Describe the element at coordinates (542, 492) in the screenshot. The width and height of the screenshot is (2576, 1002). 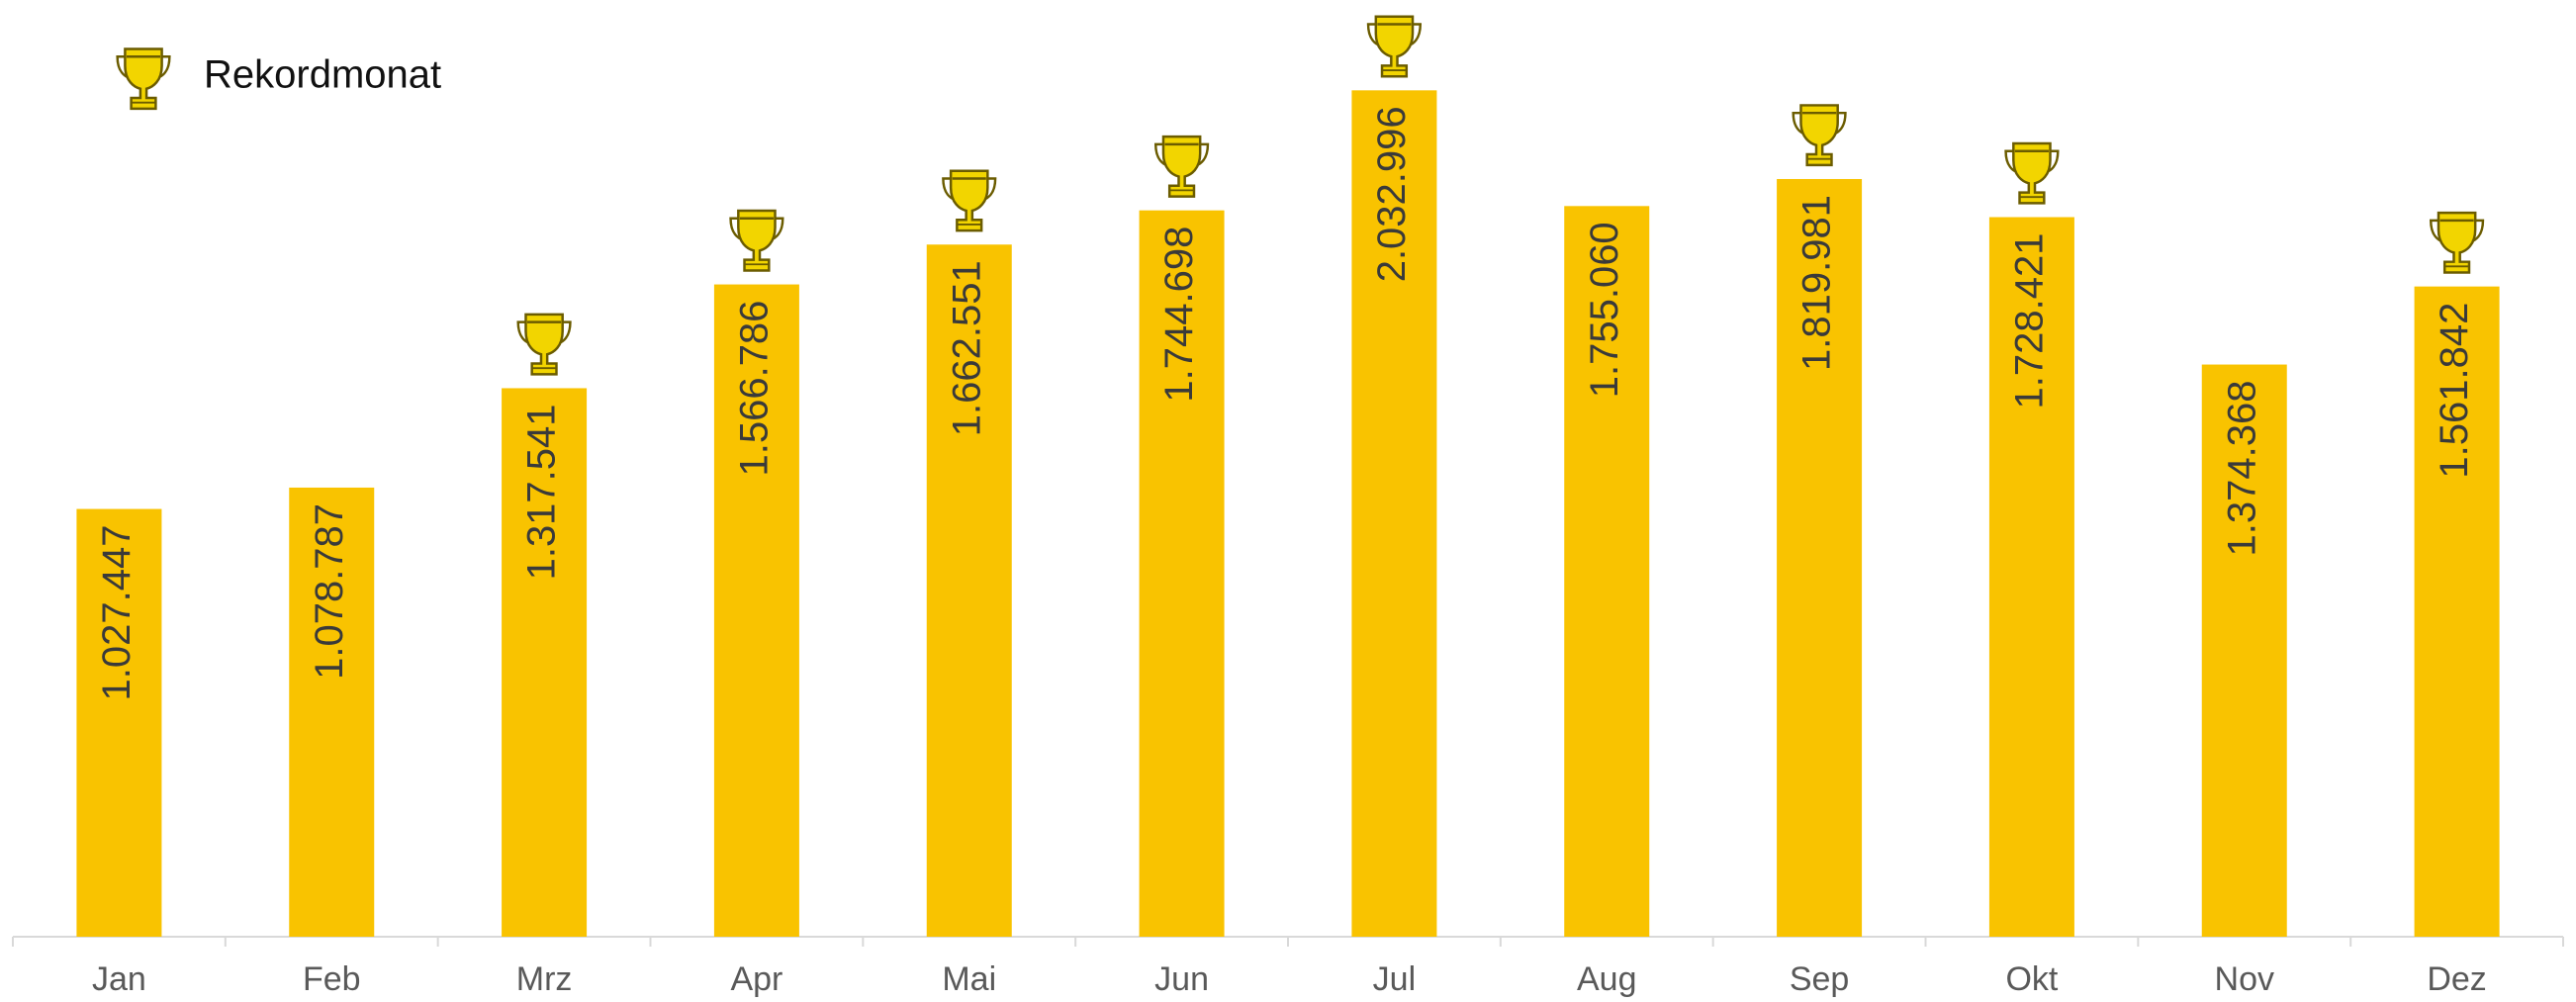
I see `value-label: 1.317.541` at that location.